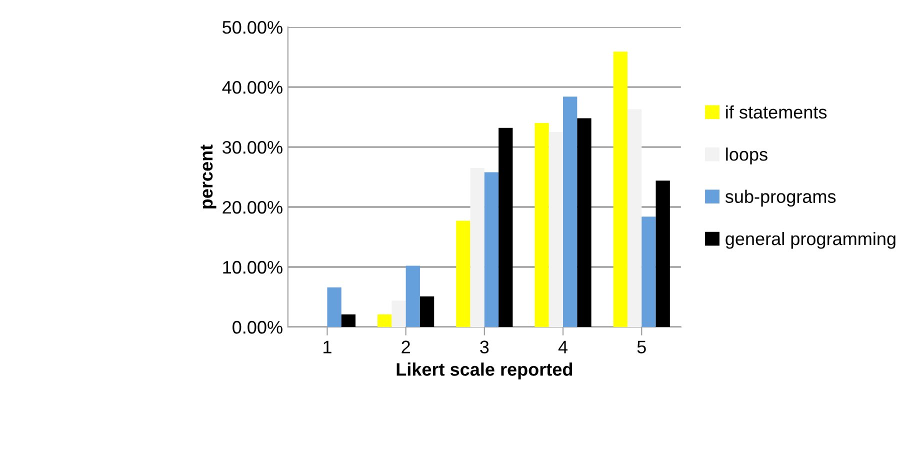  I want to click on x-tick-label: 3, so click(484, 347).